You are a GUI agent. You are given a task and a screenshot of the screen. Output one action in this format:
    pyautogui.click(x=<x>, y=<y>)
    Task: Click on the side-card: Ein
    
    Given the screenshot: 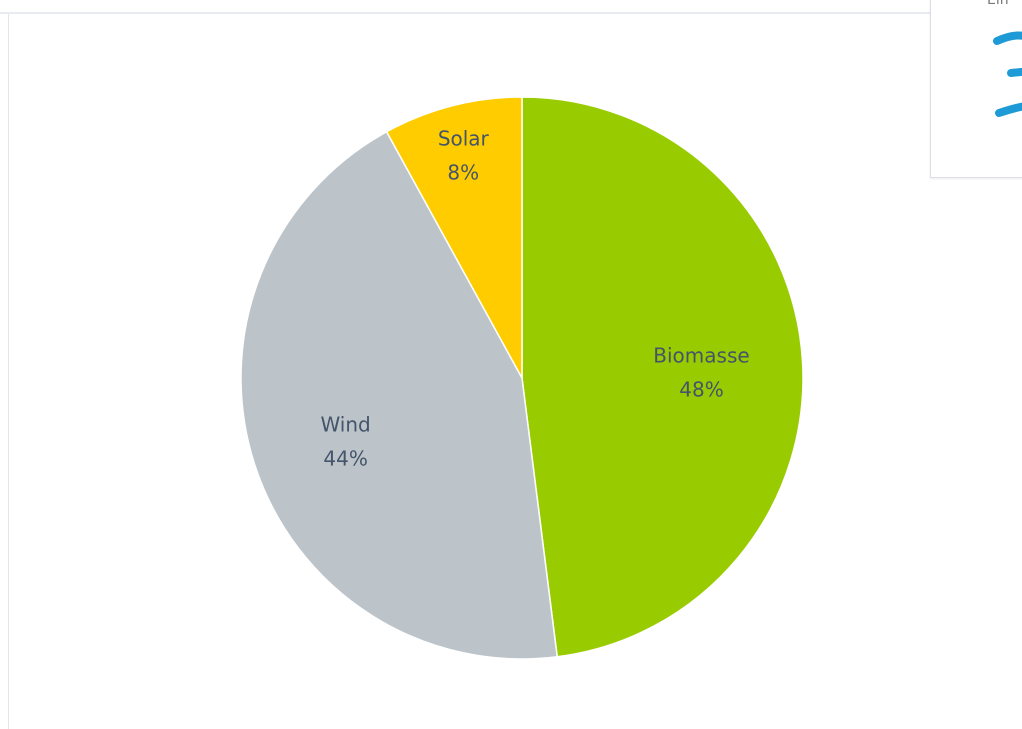 What is the action you would take?
    pyautogui.click(x=976, y=89)
    